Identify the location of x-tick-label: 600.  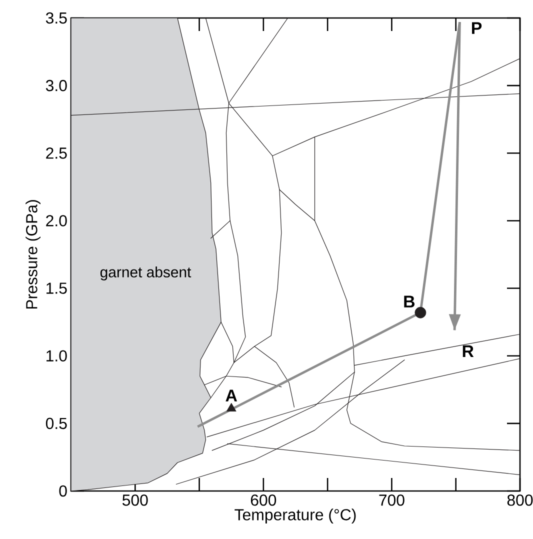
(263, 500).